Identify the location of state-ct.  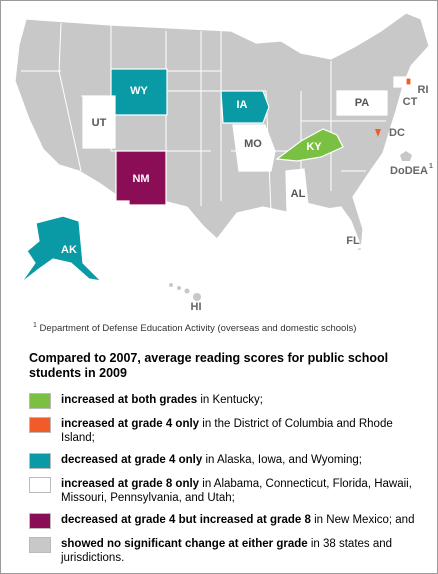
(400, 82).